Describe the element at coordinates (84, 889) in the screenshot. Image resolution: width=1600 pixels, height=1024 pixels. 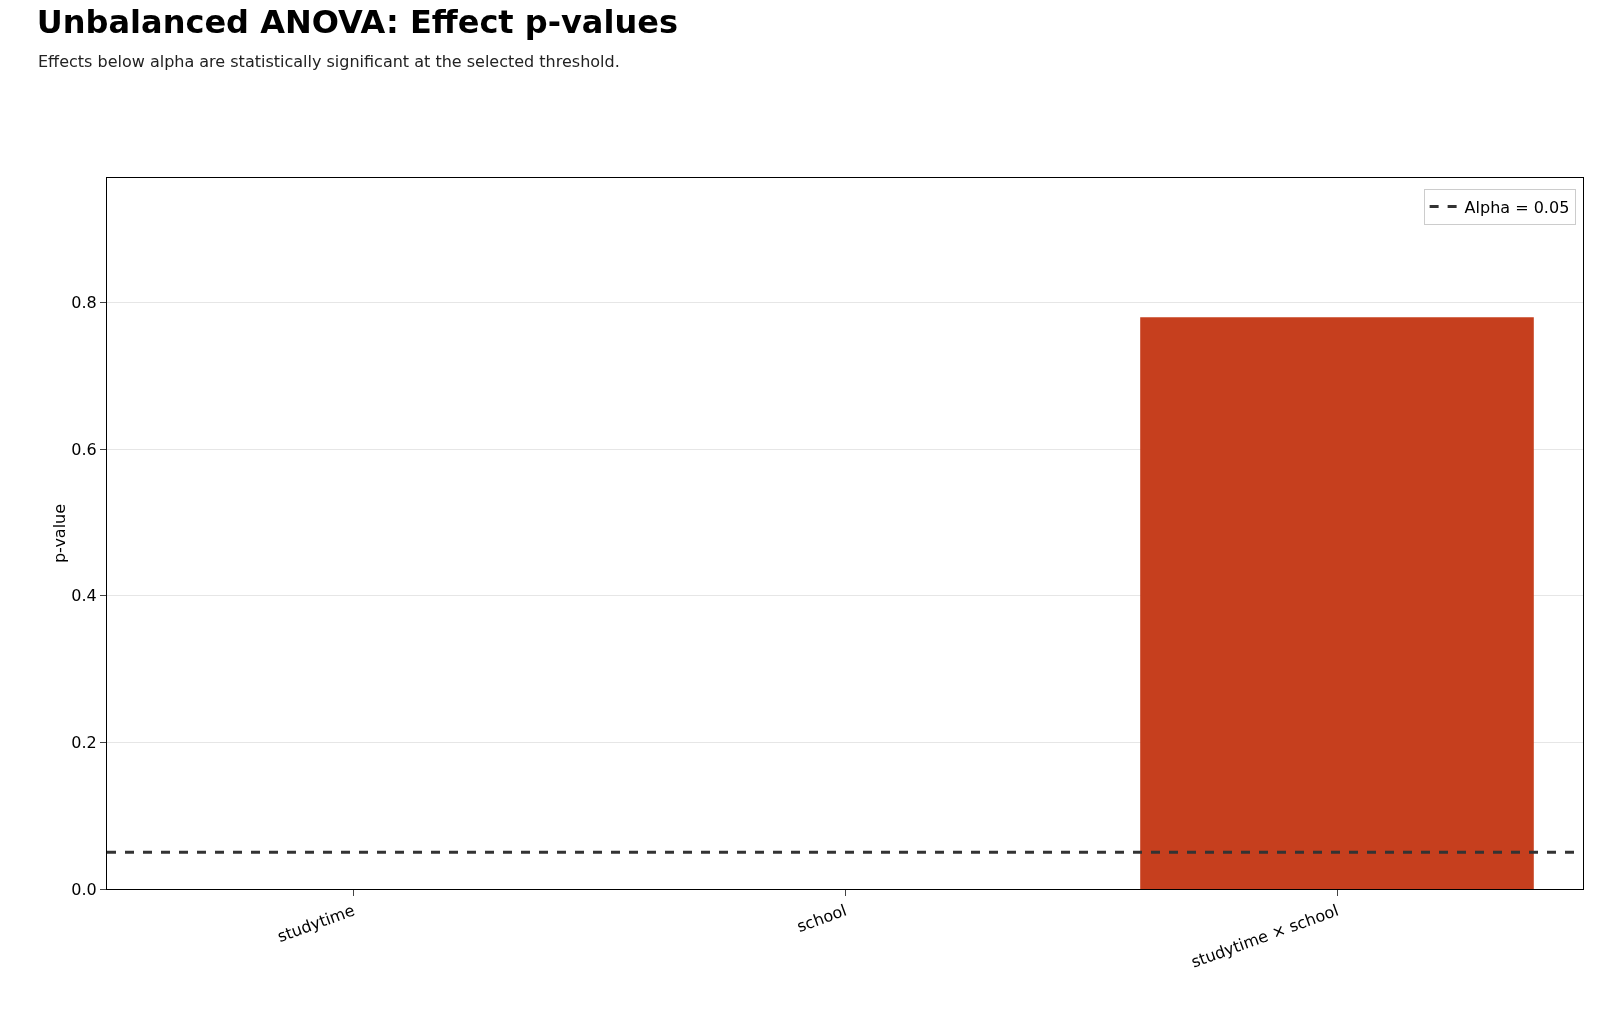
I see `y-tick-label: 0.0` at that location.